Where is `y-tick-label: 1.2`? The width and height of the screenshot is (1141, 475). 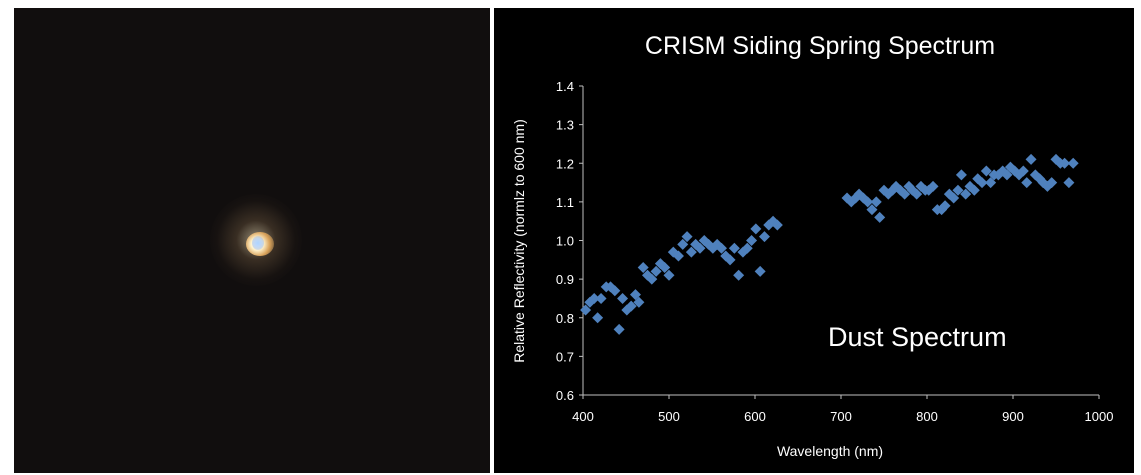 y-tick-label: 1.2 is located at coordinates (565, 163).